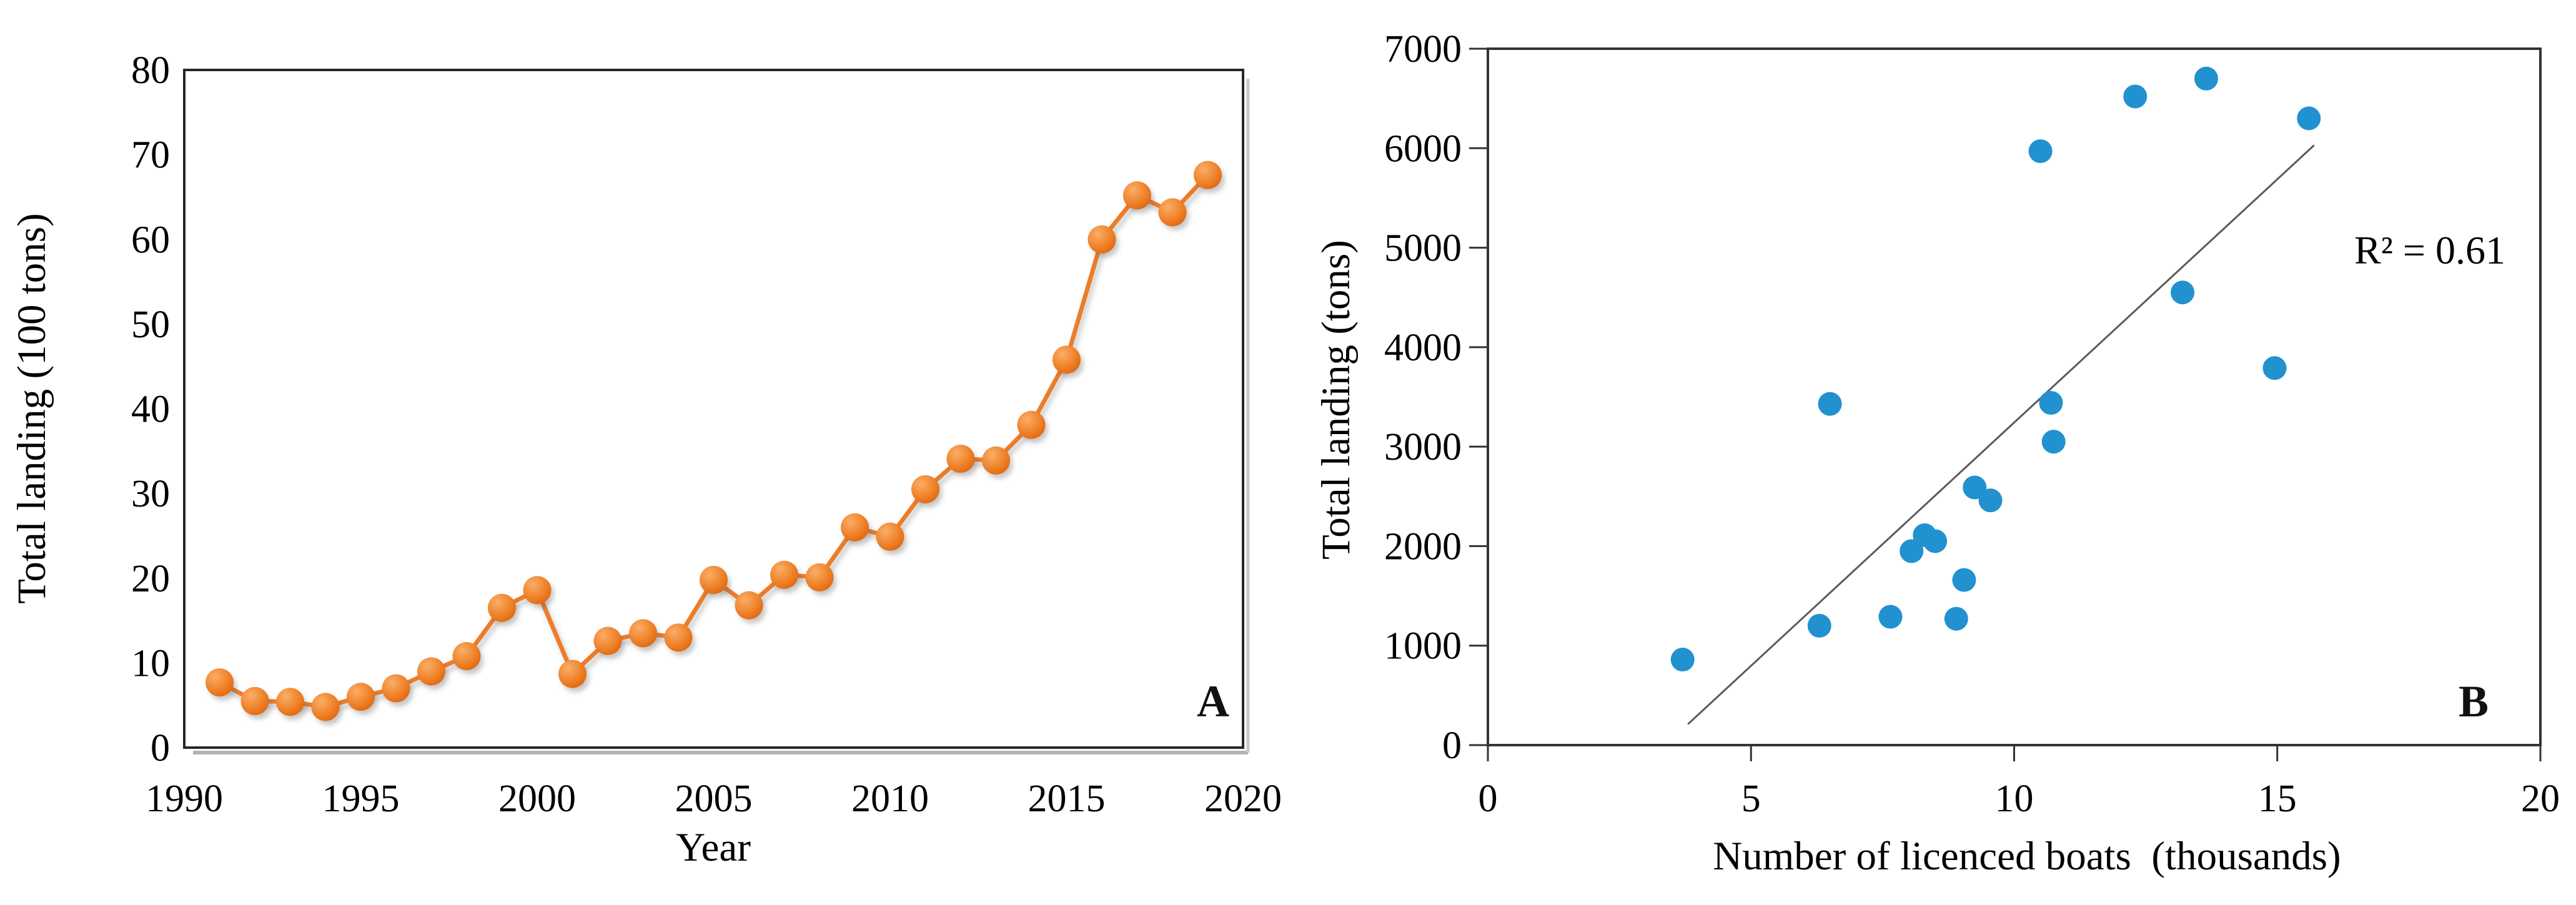 Image resolution: width=2576 pixels, height=905 pixels. What do you see at coordinates (714, 799) in the screenshot?
I see `chart-a-x-tick-label: 2005` at bounding box center [714, 799].